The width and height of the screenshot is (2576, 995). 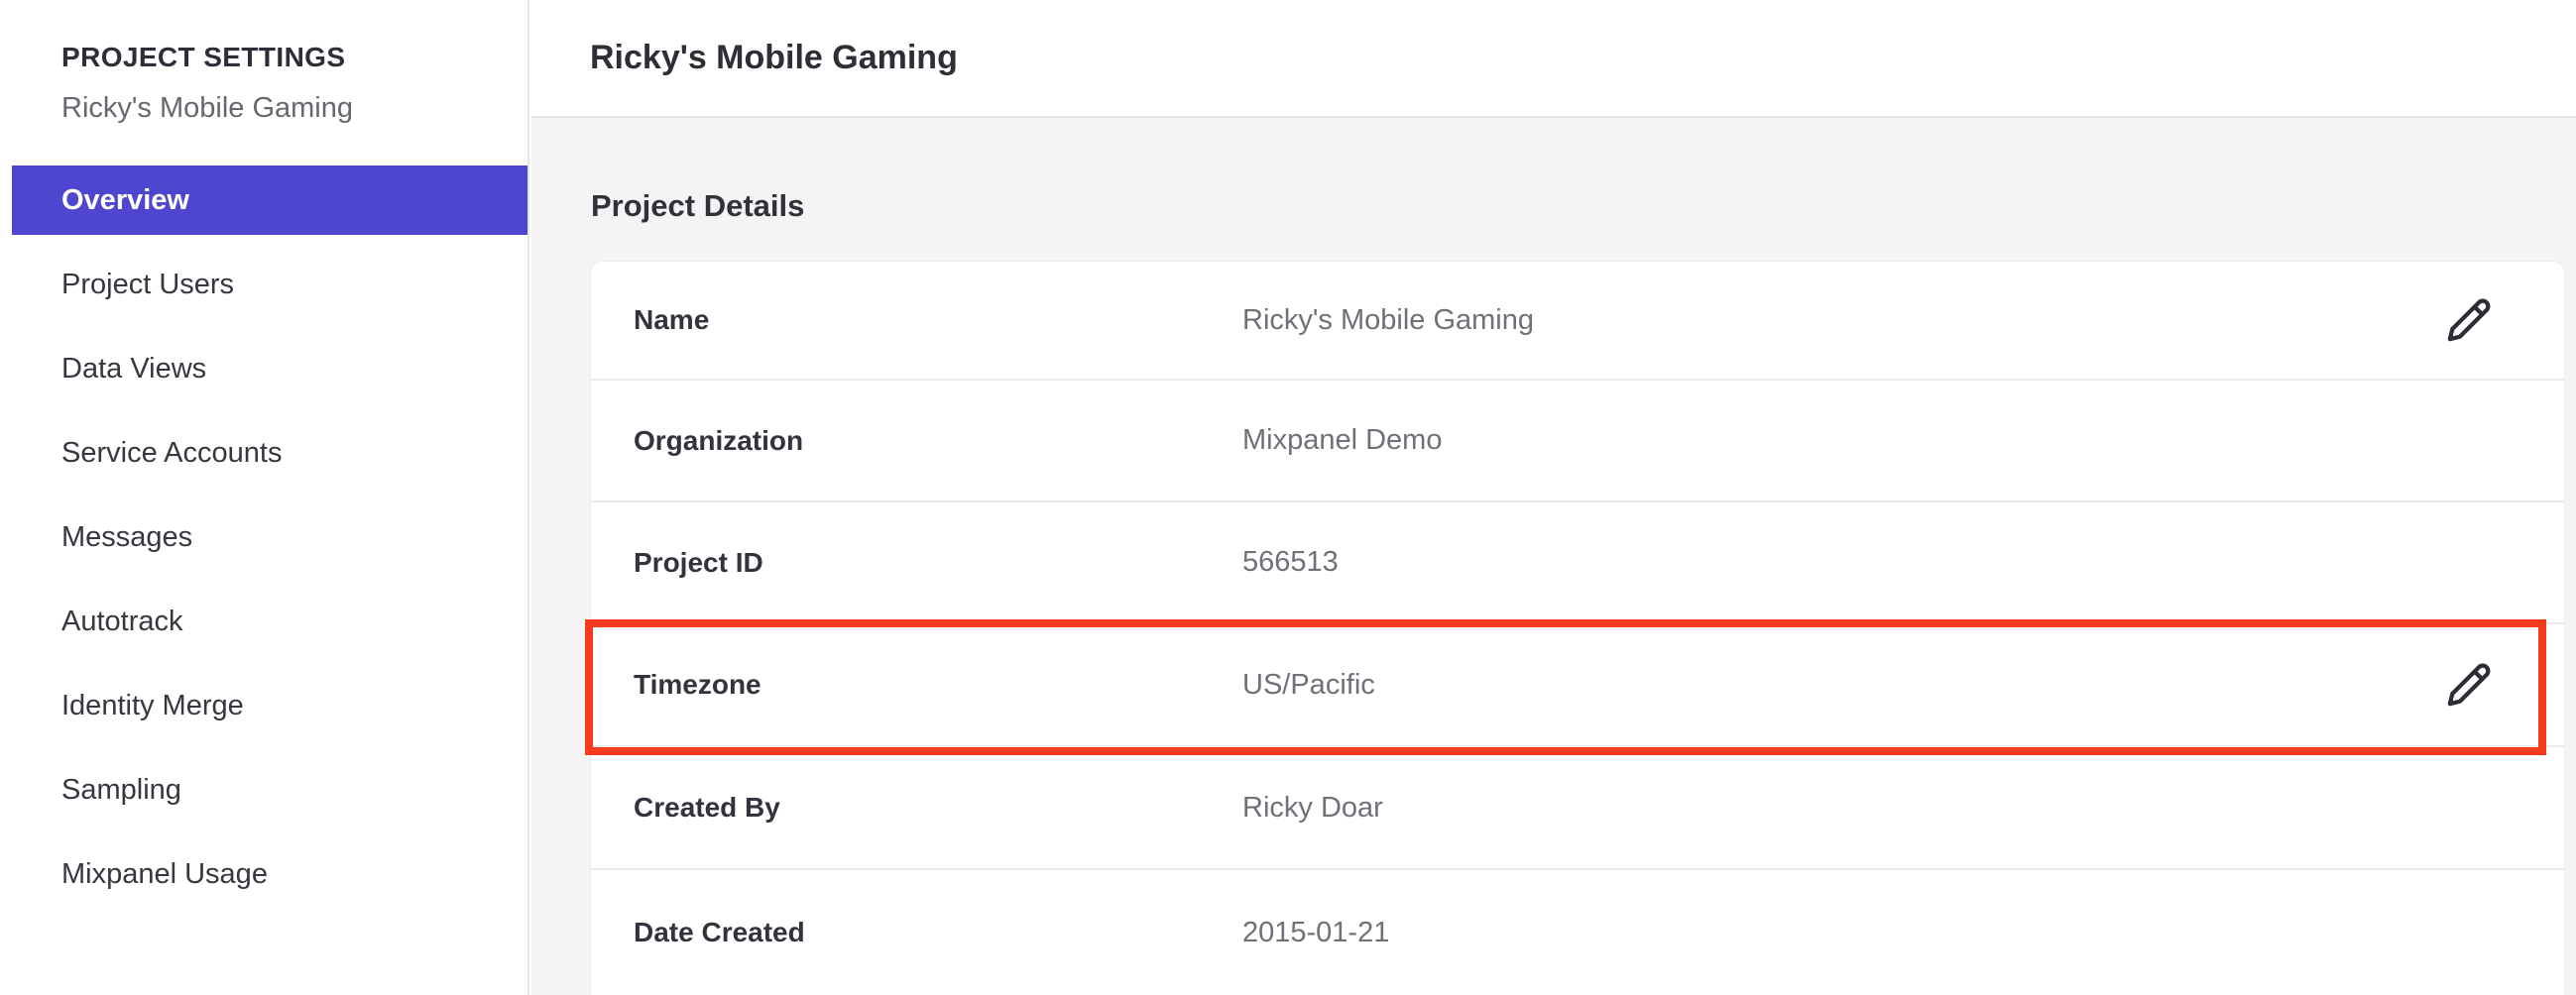 I want to click on detail-row-timezone: Timezone US/Pacific, so click(x=1577, y=685).